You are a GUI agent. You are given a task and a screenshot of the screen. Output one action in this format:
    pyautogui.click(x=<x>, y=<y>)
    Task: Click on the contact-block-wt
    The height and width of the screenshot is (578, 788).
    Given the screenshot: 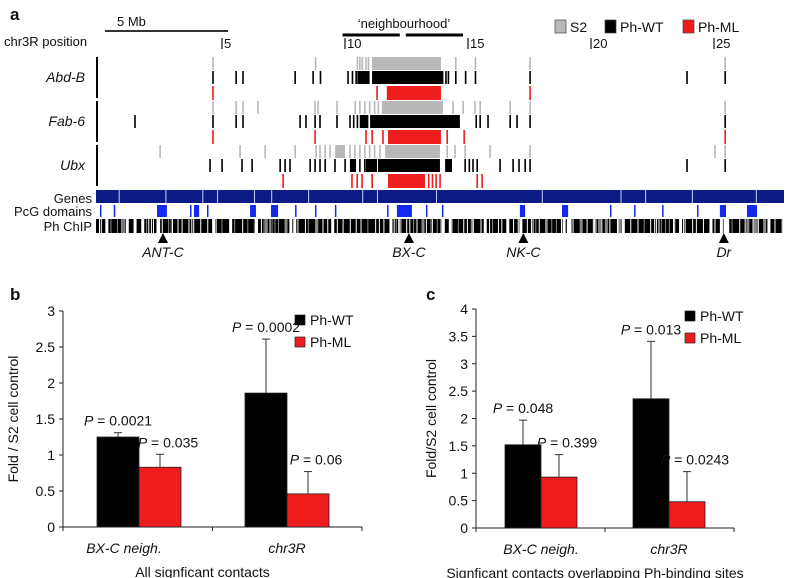 What is the action you would take?
    pyautogui.click(x=364, y=121)
    